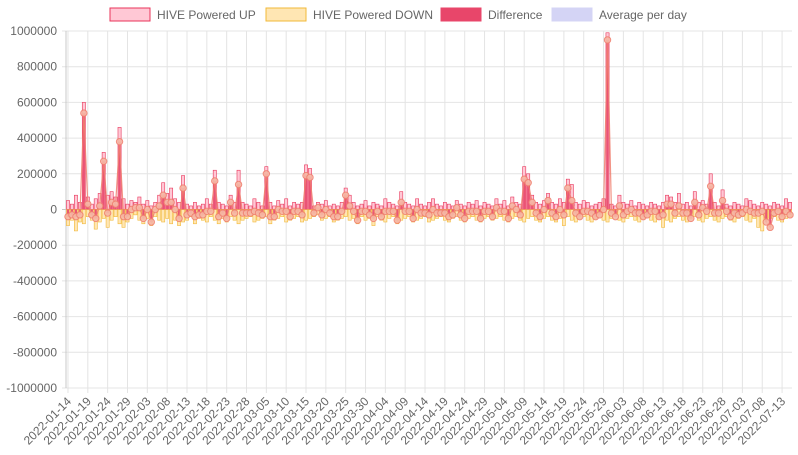 Image resolution: width=798 pixels, height=455 pixels. I want to click on y-tick-label: 800000, so click(37, 67).